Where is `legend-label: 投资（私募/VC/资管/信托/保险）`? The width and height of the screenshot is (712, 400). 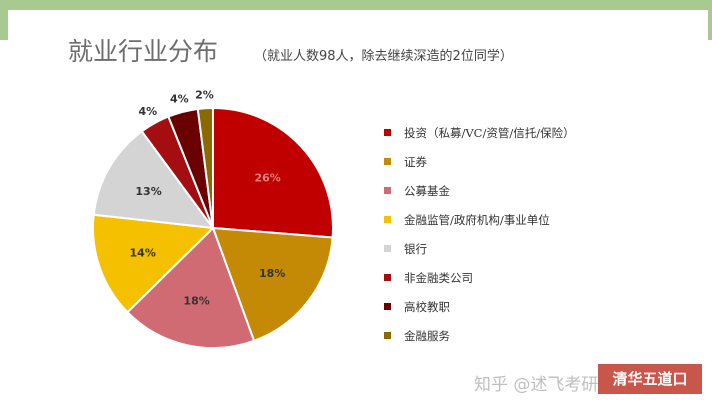 legend-label: 投资（私募/VC/资管/信托/保险） is located at coordinates (489, 132).